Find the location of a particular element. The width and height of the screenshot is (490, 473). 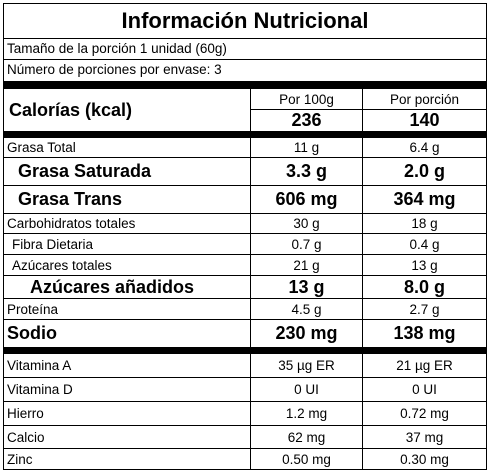

vitamin-value-portion: 37 mg is located at coordinates (424, 437).